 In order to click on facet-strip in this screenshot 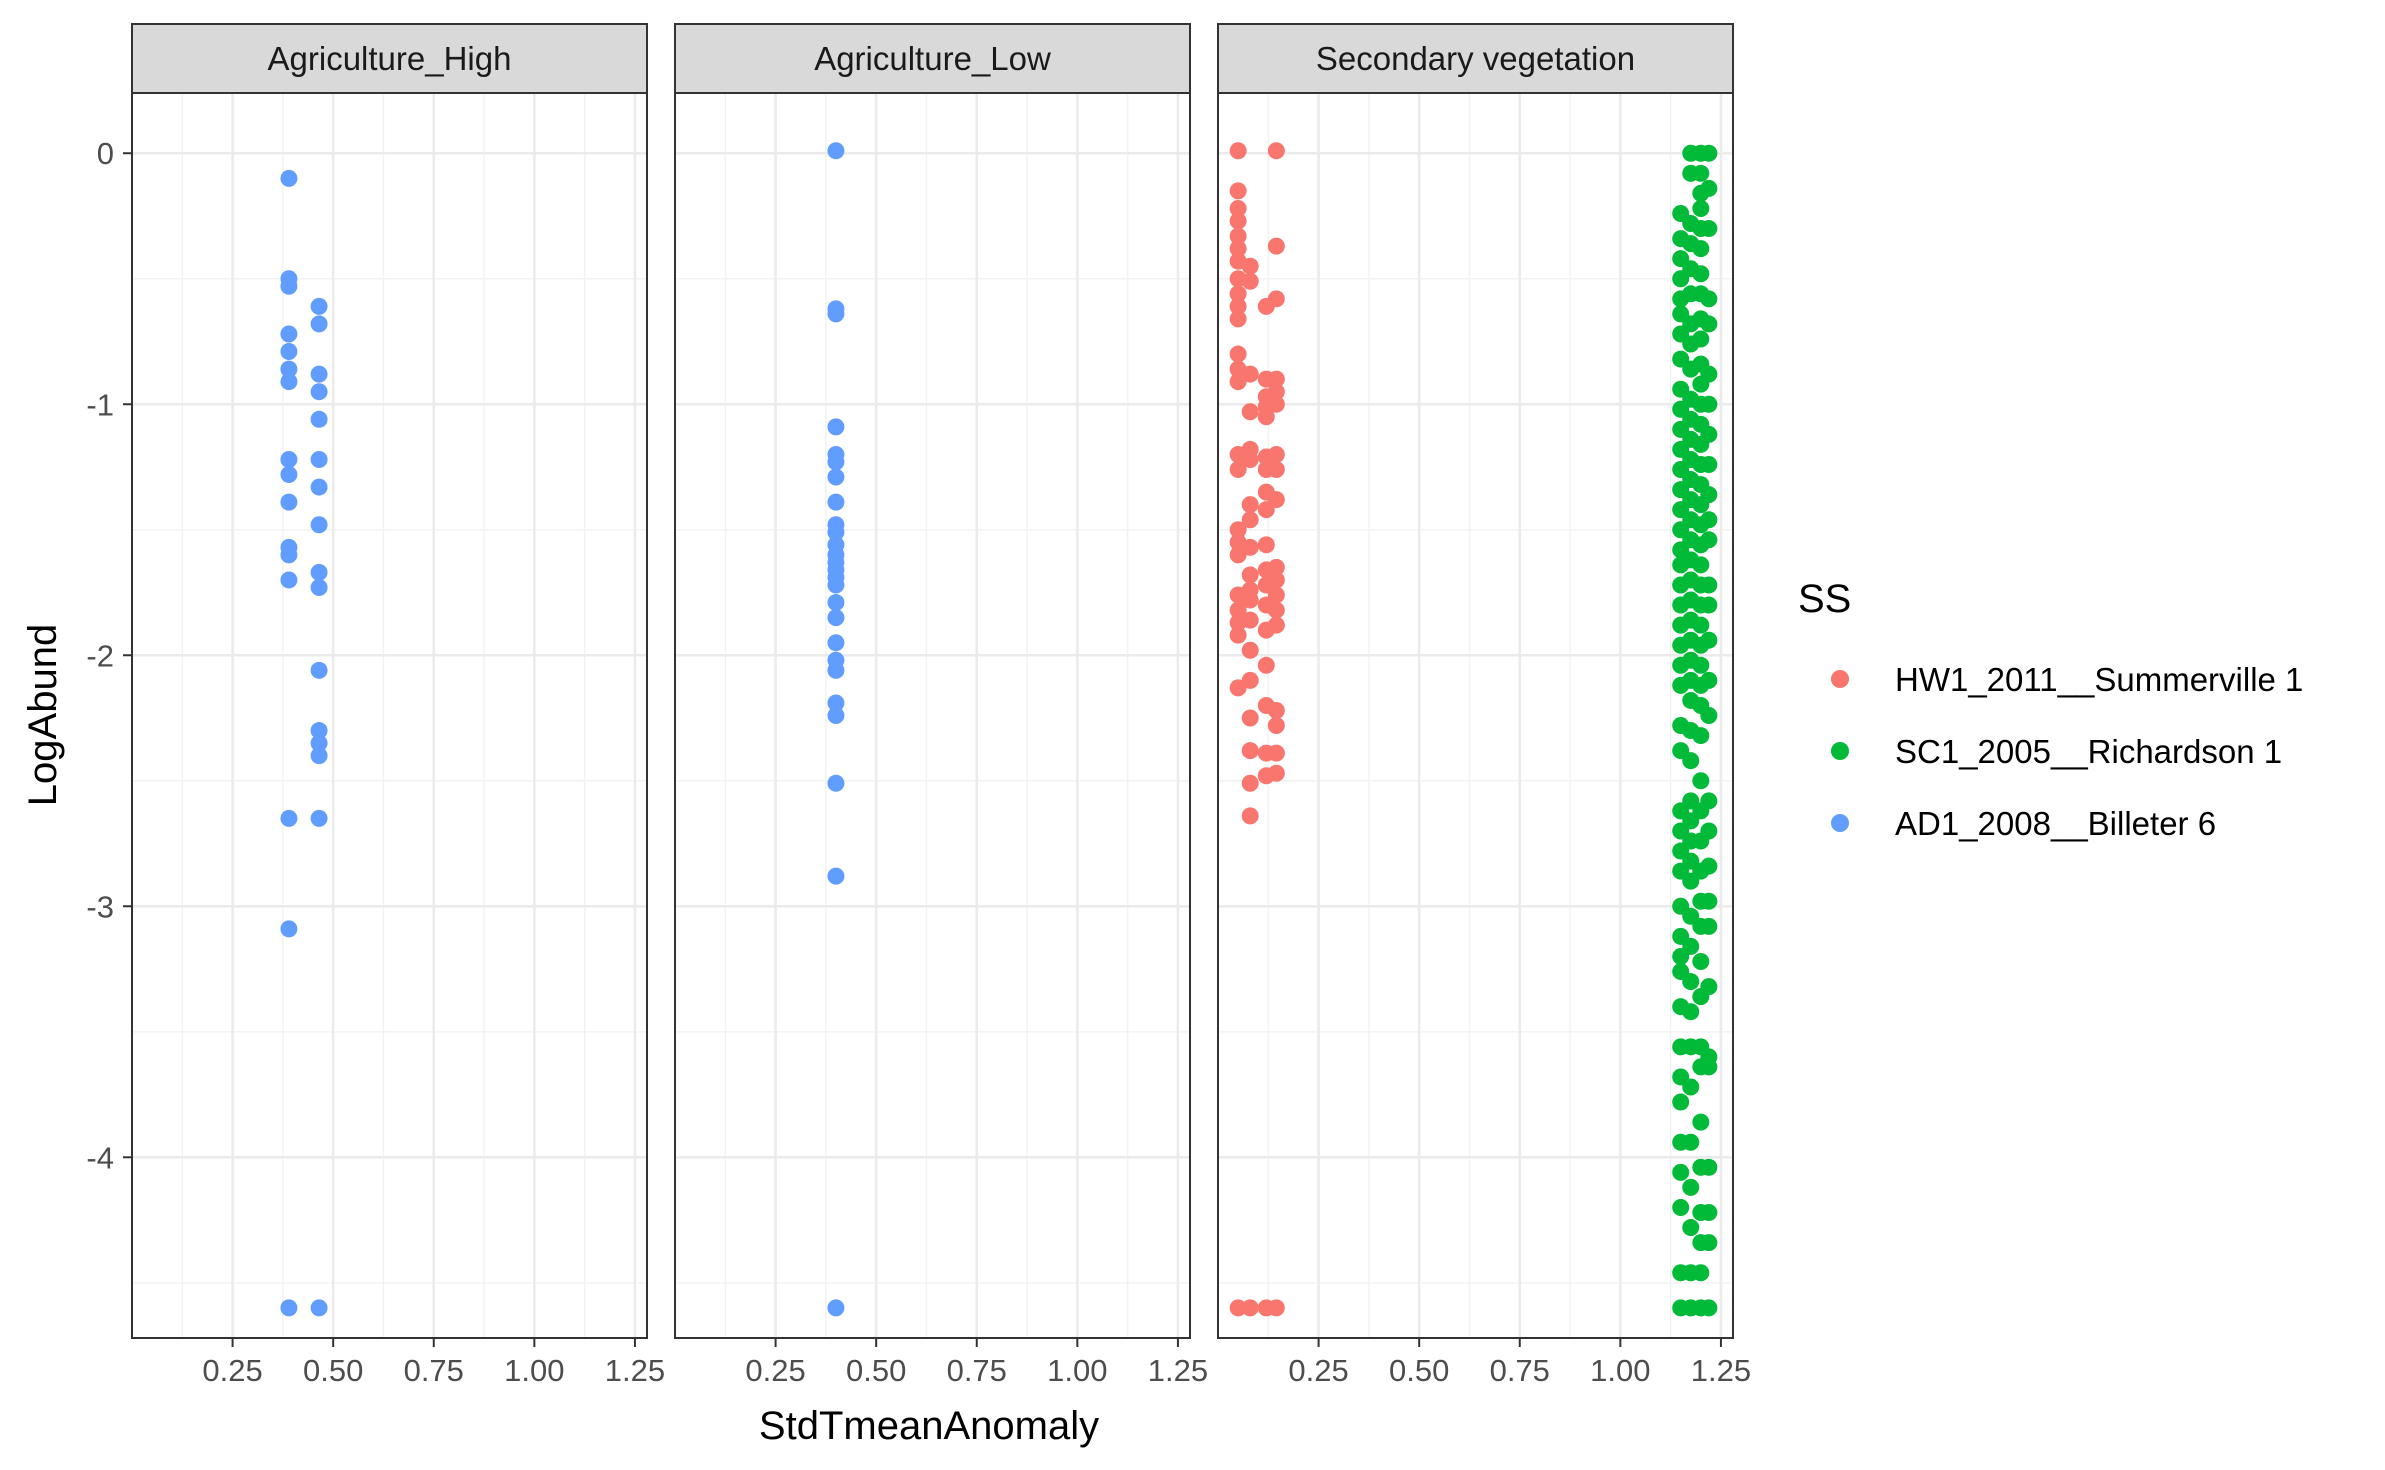, I will do `click(389, 58)`.